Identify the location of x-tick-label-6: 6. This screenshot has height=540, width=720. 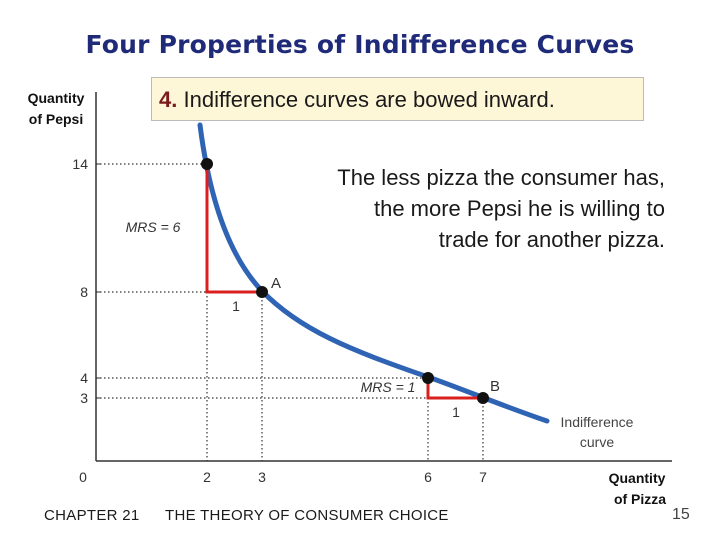
(428, 477).